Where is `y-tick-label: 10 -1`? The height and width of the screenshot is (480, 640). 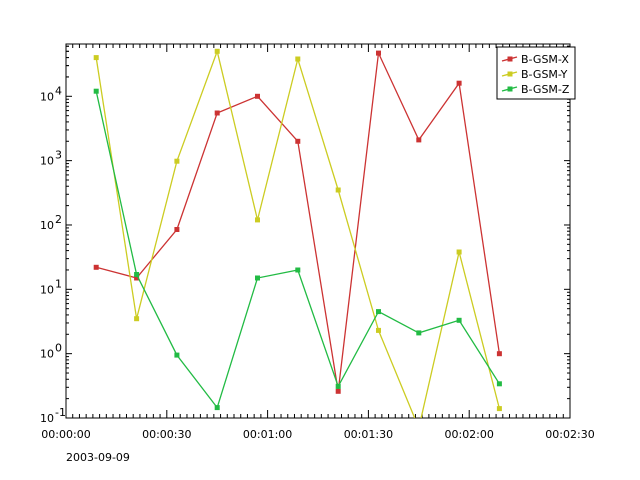 y-tick-label: 10 -1 is located at coordinates (53, 415).